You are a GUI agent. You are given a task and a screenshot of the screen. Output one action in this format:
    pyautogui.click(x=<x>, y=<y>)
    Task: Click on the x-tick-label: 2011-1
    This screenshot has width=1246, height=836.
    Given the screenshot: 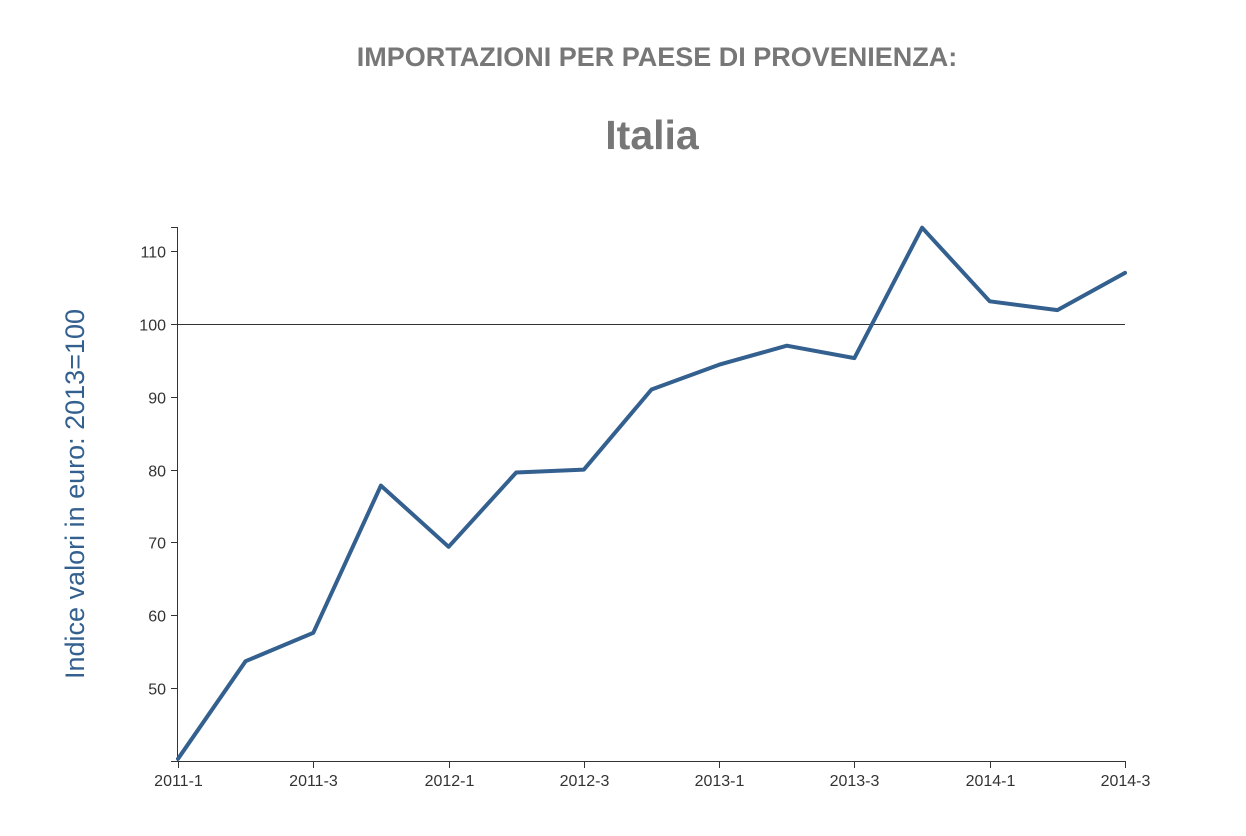 What is the action you would take?
    pyautogui.click(x=178, y=781)
    